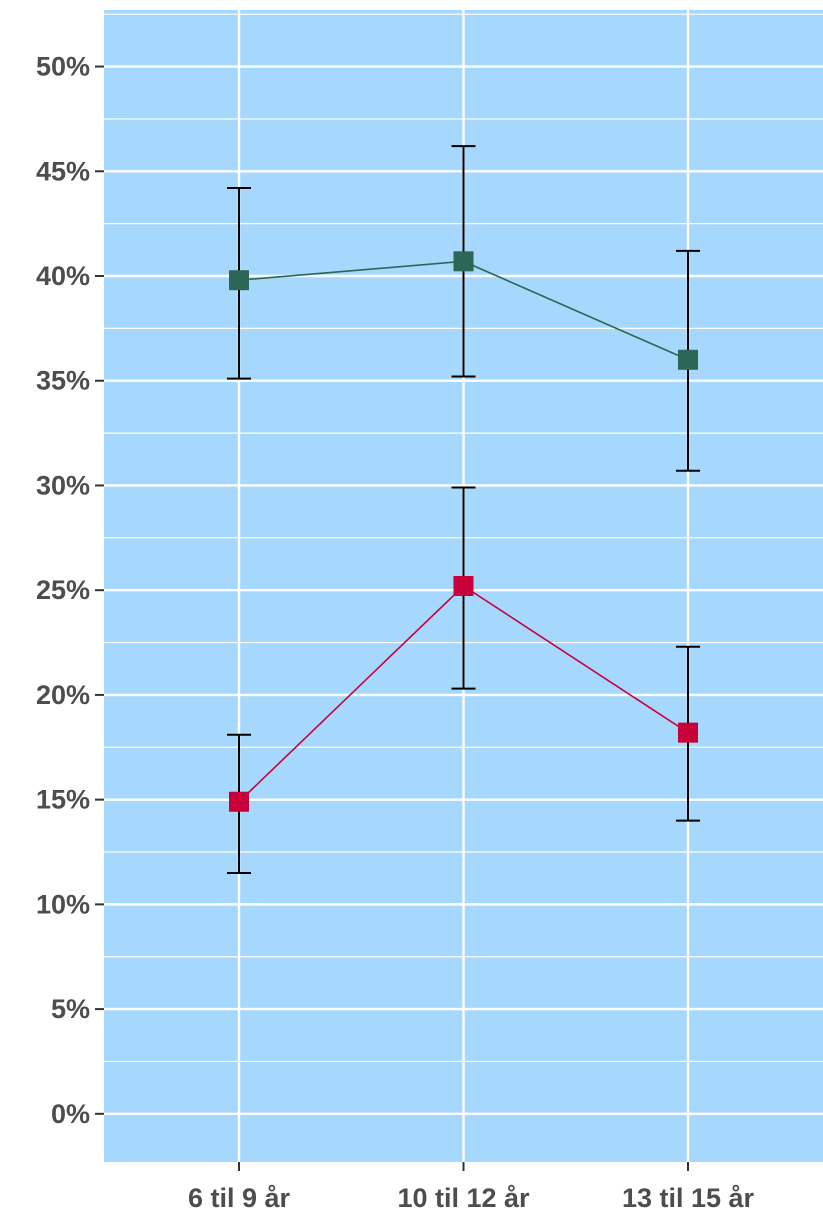 This screenshot has height=1212, width=823. Describe the element at coordinates (688, 1197) in the screenshot. I see `x-tick-label: 13 til 15 år` at that location.